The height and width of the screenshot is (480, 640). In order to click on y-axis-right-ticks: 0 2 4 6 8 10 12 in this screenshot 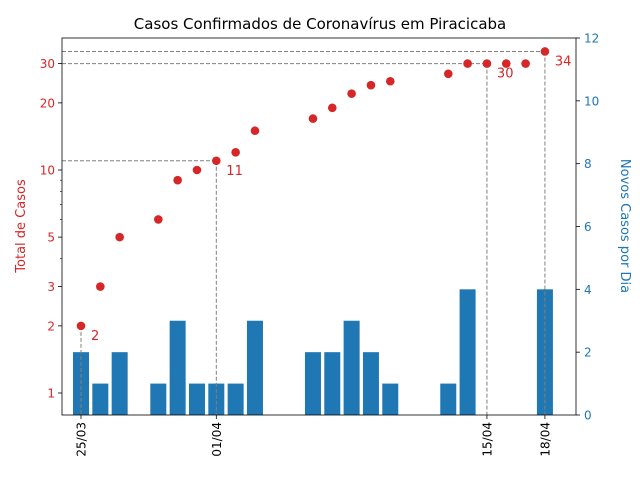, I will do `click(587, 227)`.